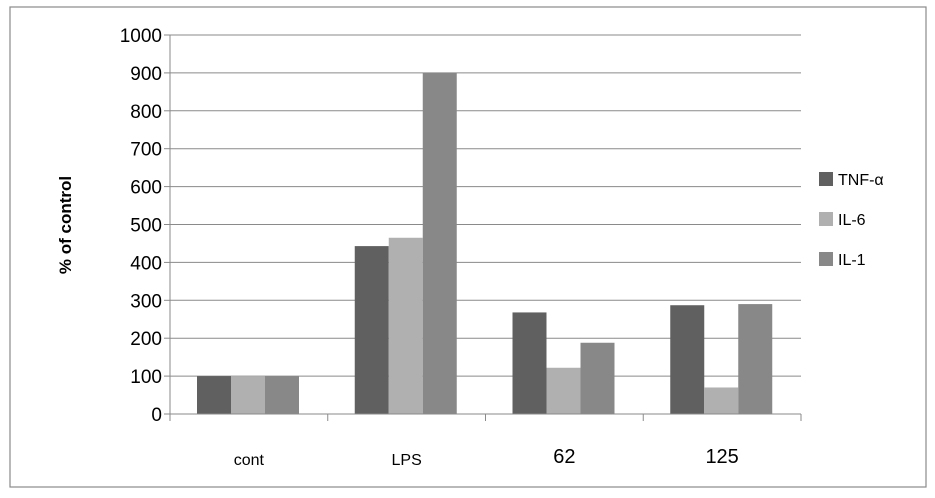 This screenshot has width=935, height=498. What do you see at coordinates (141, 36) in the screenshot?
I see `y-tick-label: 1000` at bounding box center [141, 36].